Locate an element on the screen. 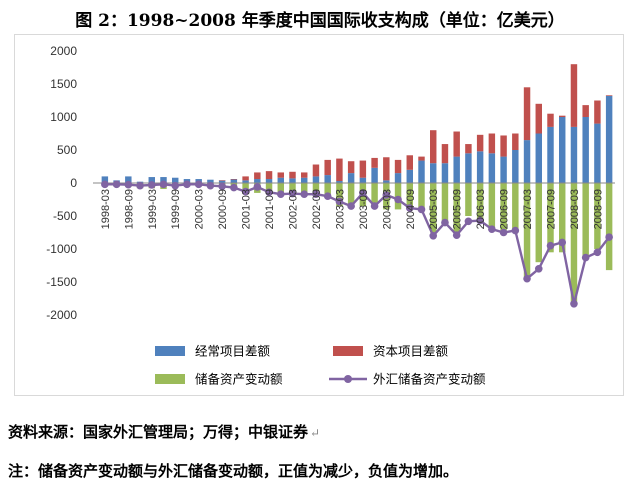 This screenshot has height=498, width=640. x-tick-label: 2008-09 is located at coordinates (598, 209).